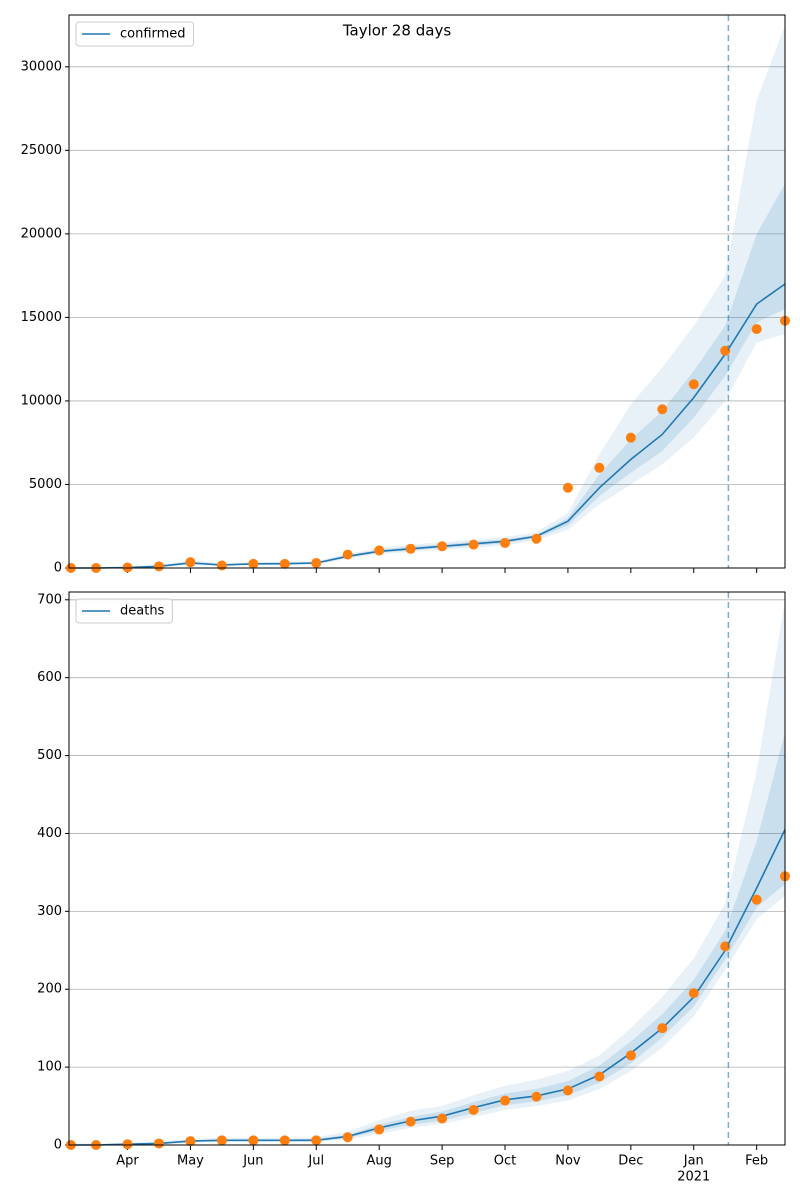  What do you see at coordinates (41, 400) in the screenshot?
I see `y-tick-label: 10000` at bounding box center [41, 400].